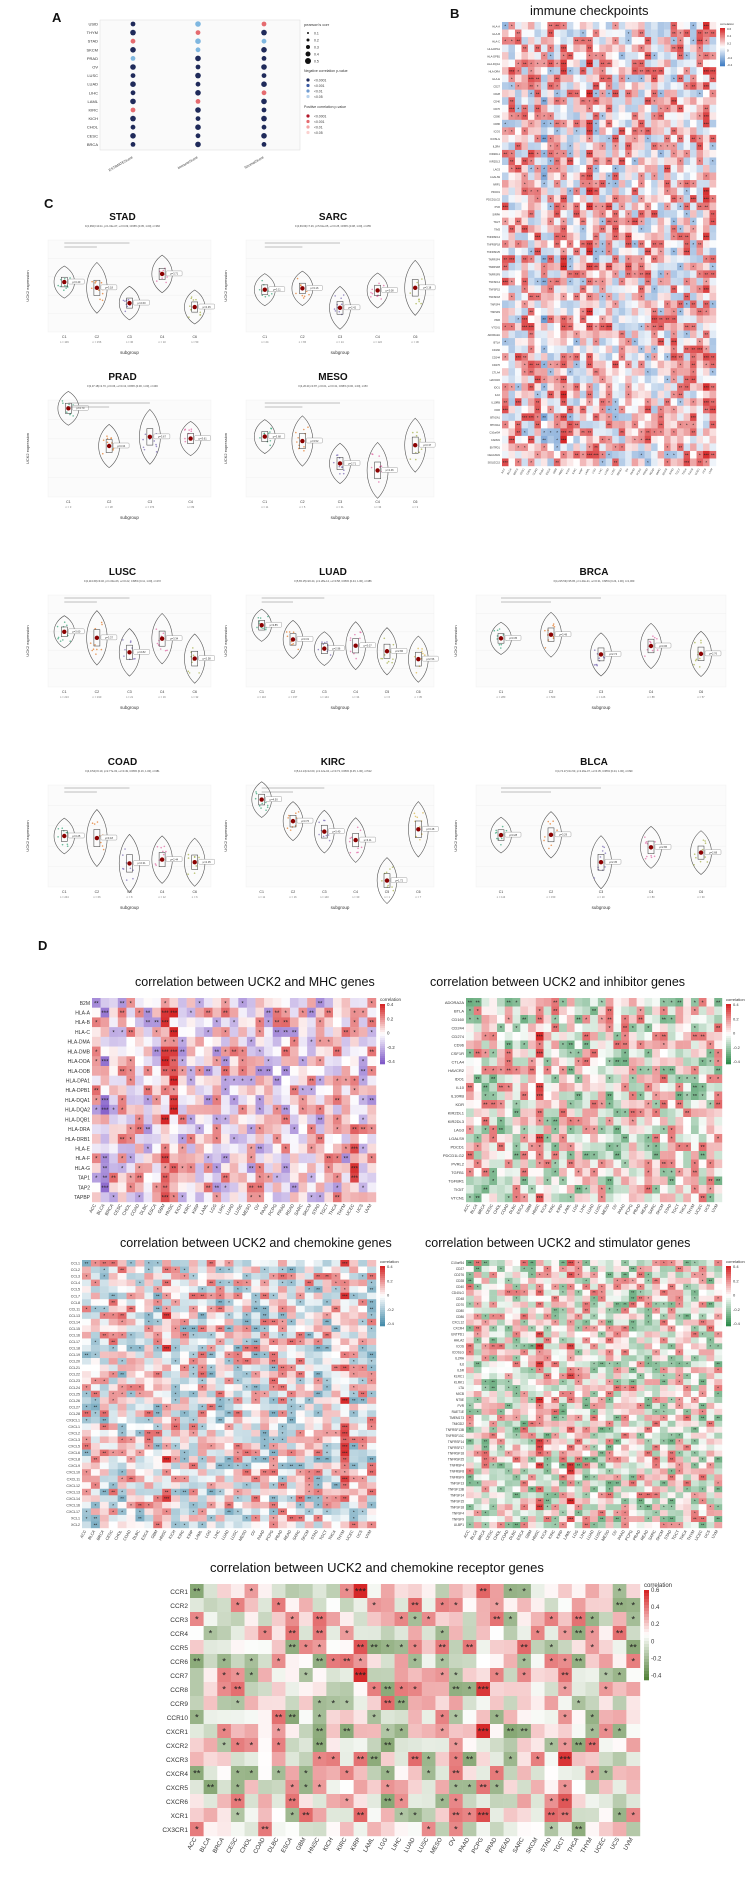 This screenshot has width=750, height=1884. Describe the element at coordinates (729, 43) in the screenshot. I see `panelB-legend-tick: 0.2` at that location.